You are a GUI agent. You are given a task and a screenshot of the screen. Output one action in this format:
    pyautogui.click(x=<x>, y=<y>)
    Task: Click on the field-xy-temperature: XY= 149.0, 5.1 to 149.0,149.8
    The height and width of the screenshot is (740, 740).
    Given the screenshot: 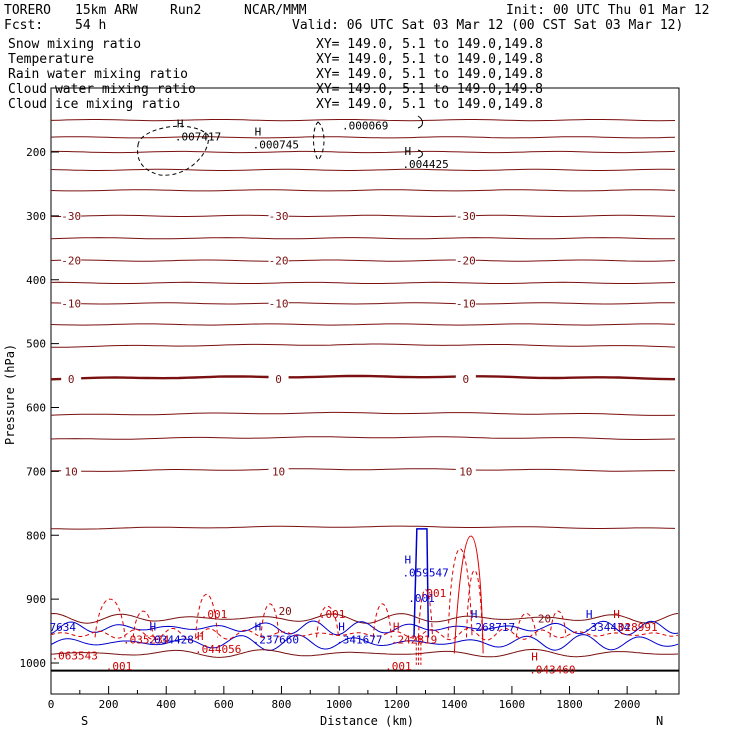 What is the action you would take?
    pyautogui.click(x=429, y=59)
    